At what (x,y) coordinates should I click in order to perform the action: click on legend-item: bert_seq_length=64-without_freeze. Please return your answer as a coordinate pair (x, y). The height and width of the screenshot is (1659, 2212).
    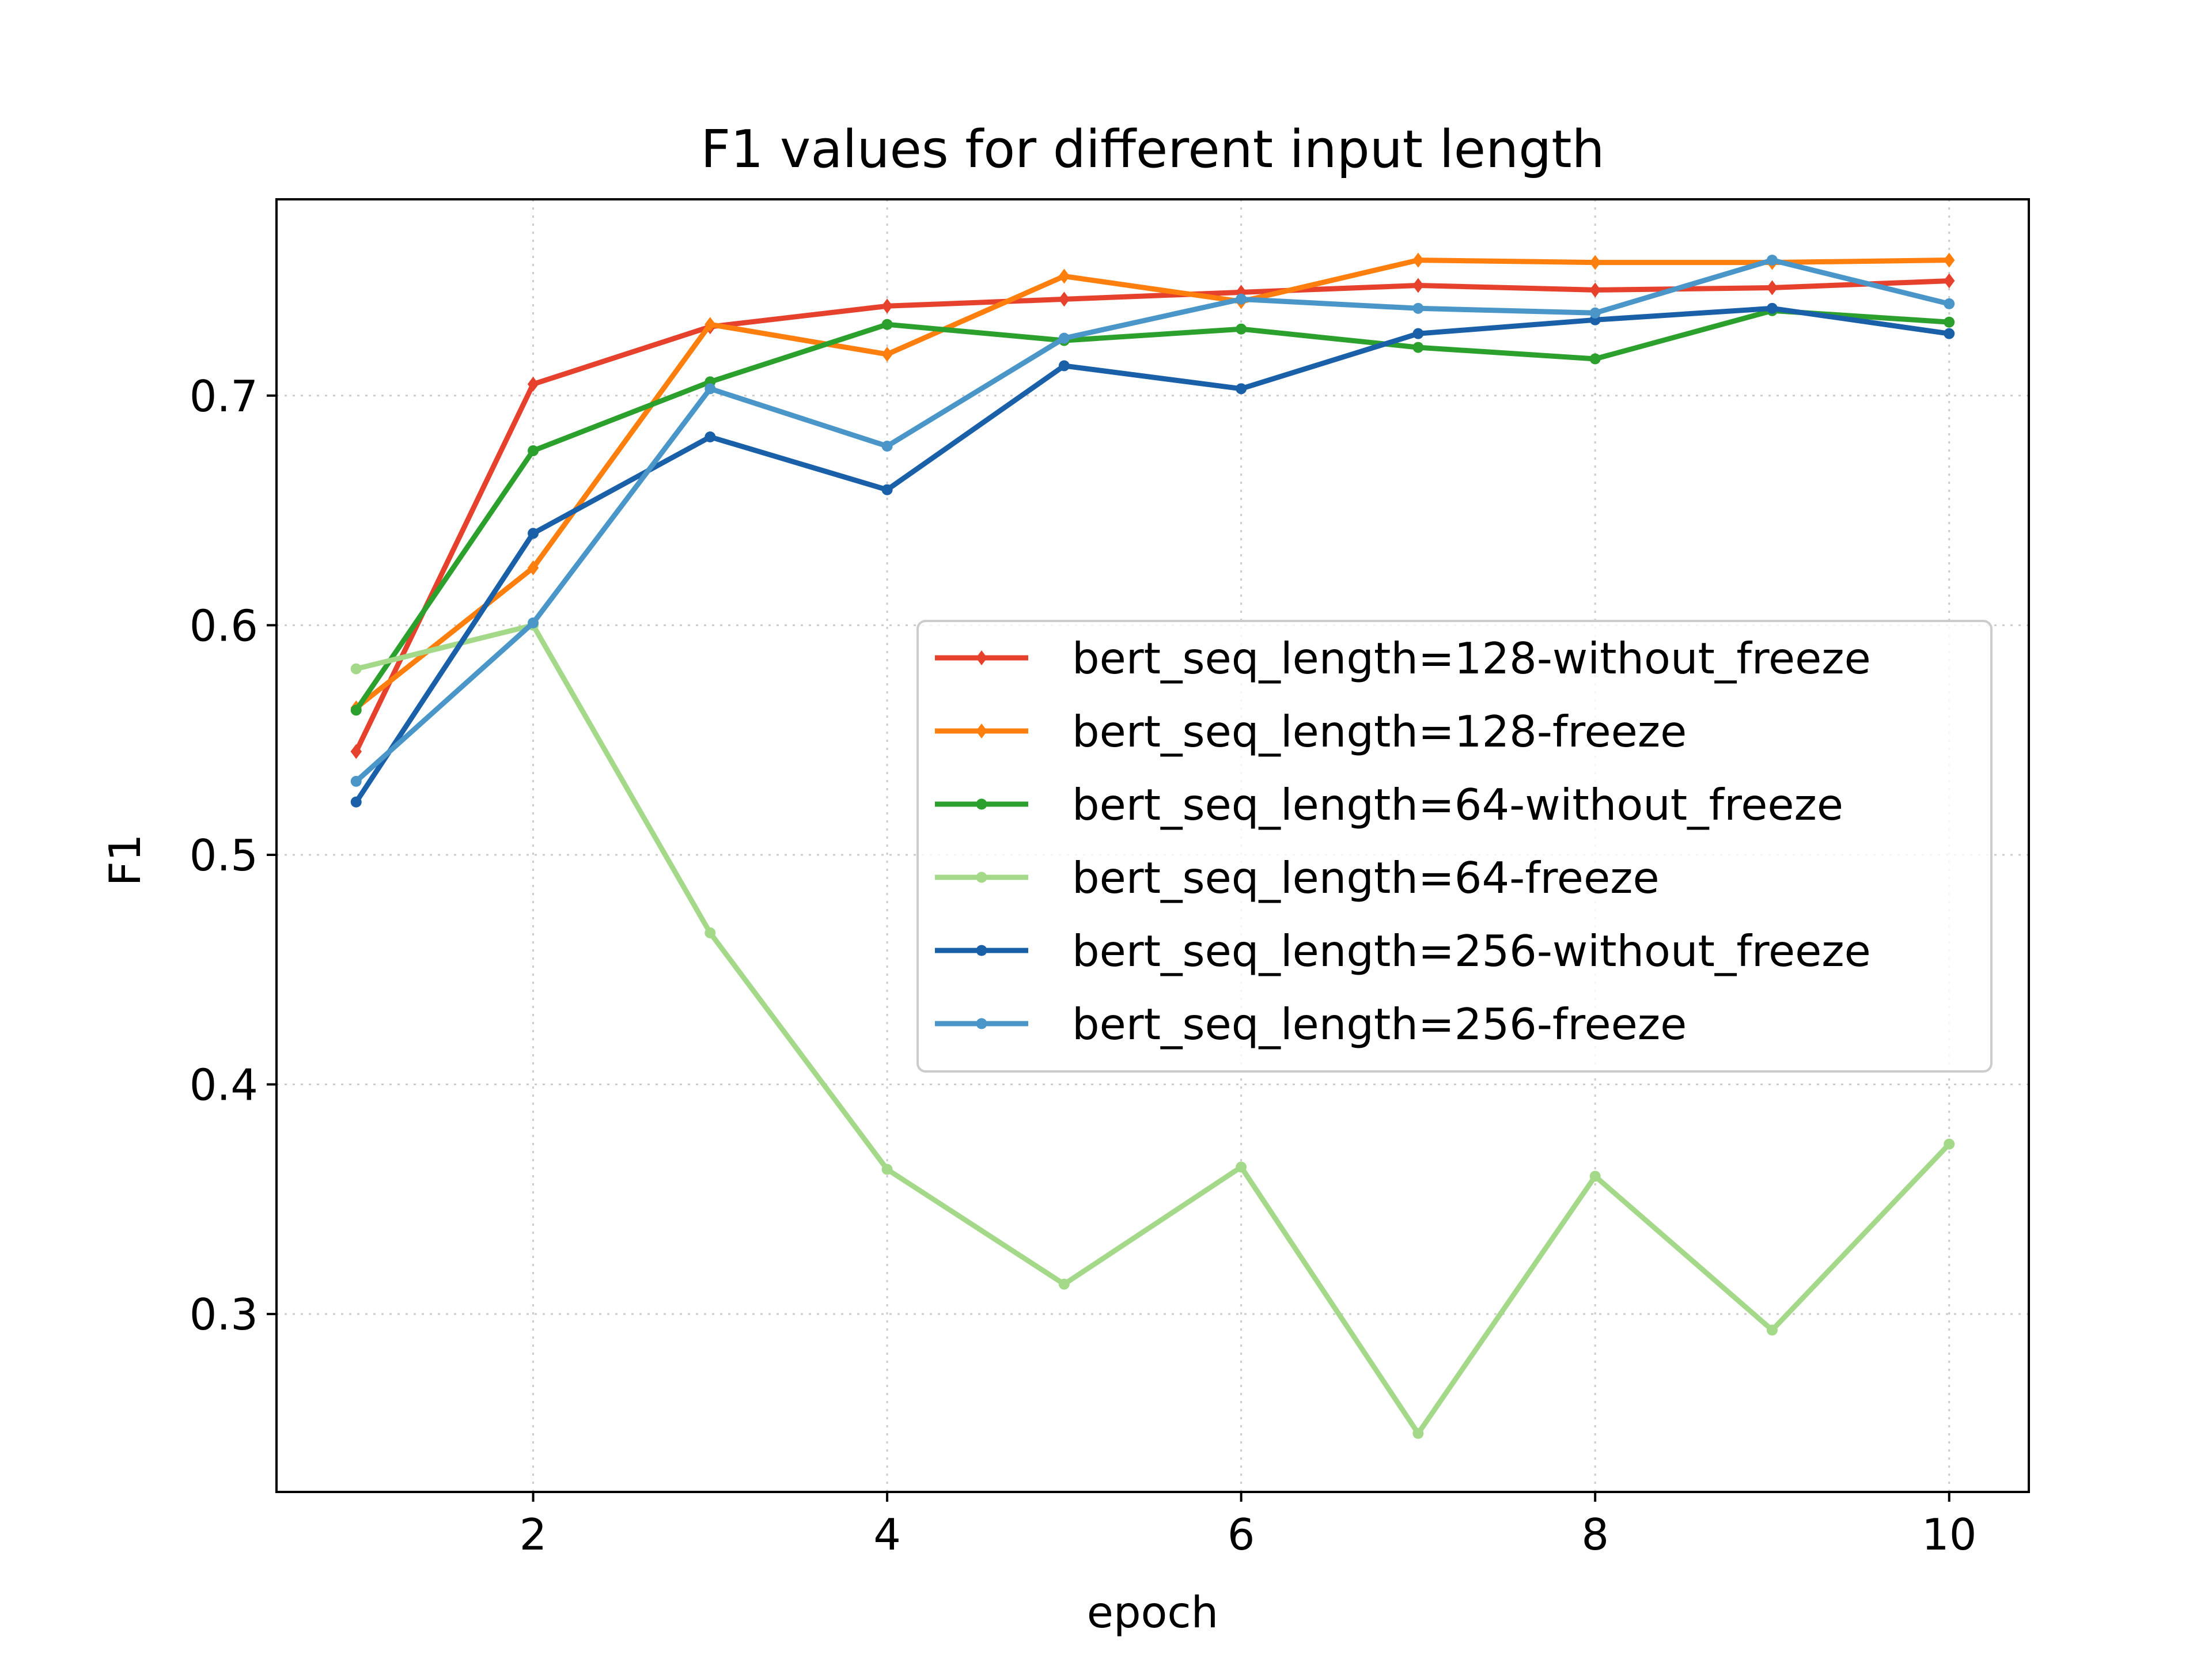
    Looking at the image, I should click on (1389, 804).